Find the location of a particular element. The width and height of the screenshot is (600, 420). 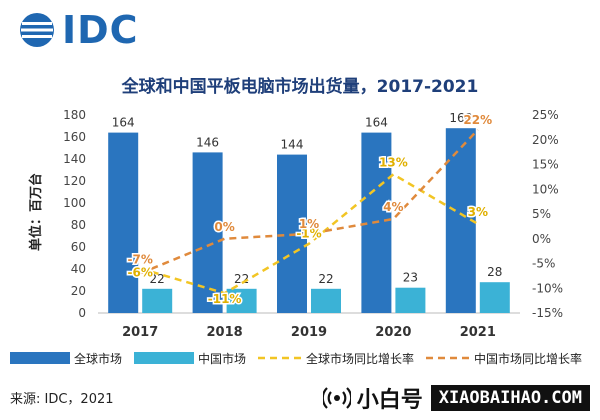

y2-tick-label: -10% is located at coordinates (547, 288).